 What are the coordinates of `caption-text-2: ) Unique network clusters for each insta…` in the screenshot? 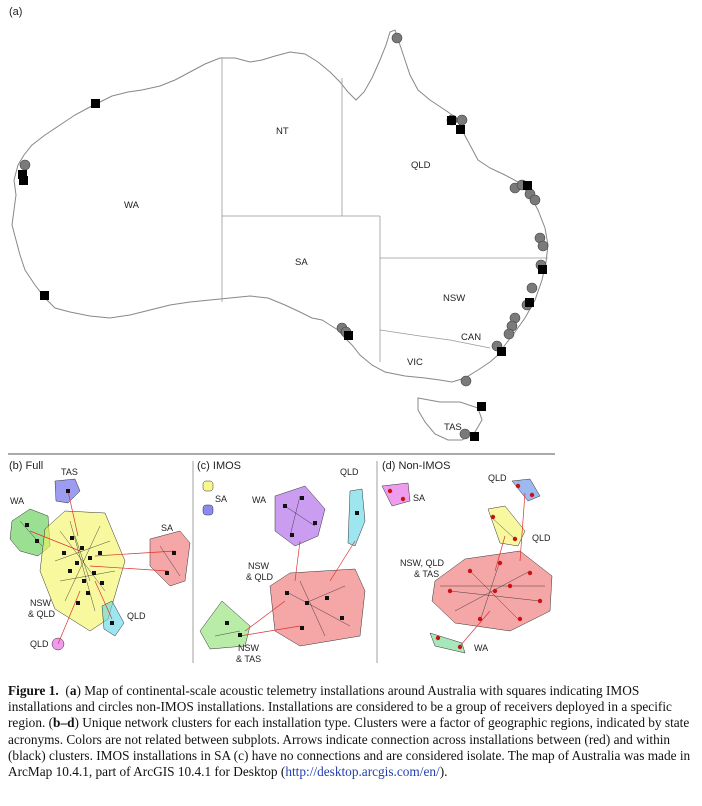 It's located at (349, 739).